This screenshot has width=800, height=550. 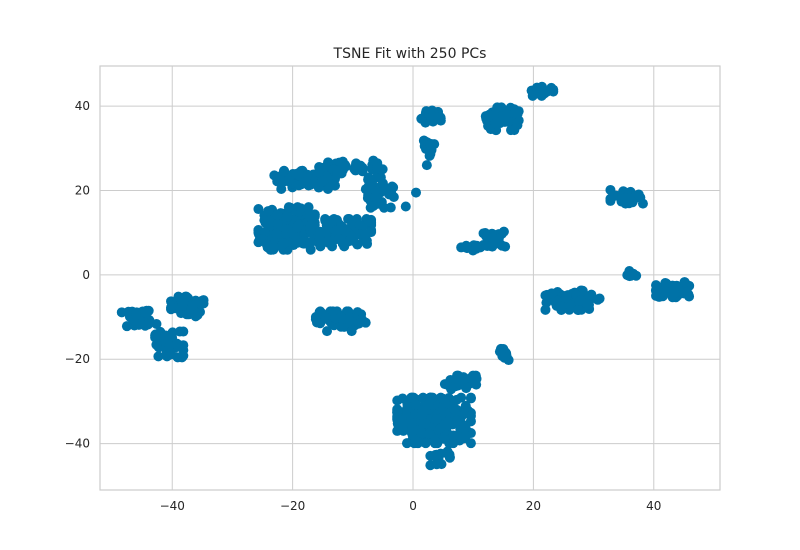 What do you see at coordinates (77, 444) in the screenshot?
I see `y-tick-label: −40` at bounding box center [77, 444].